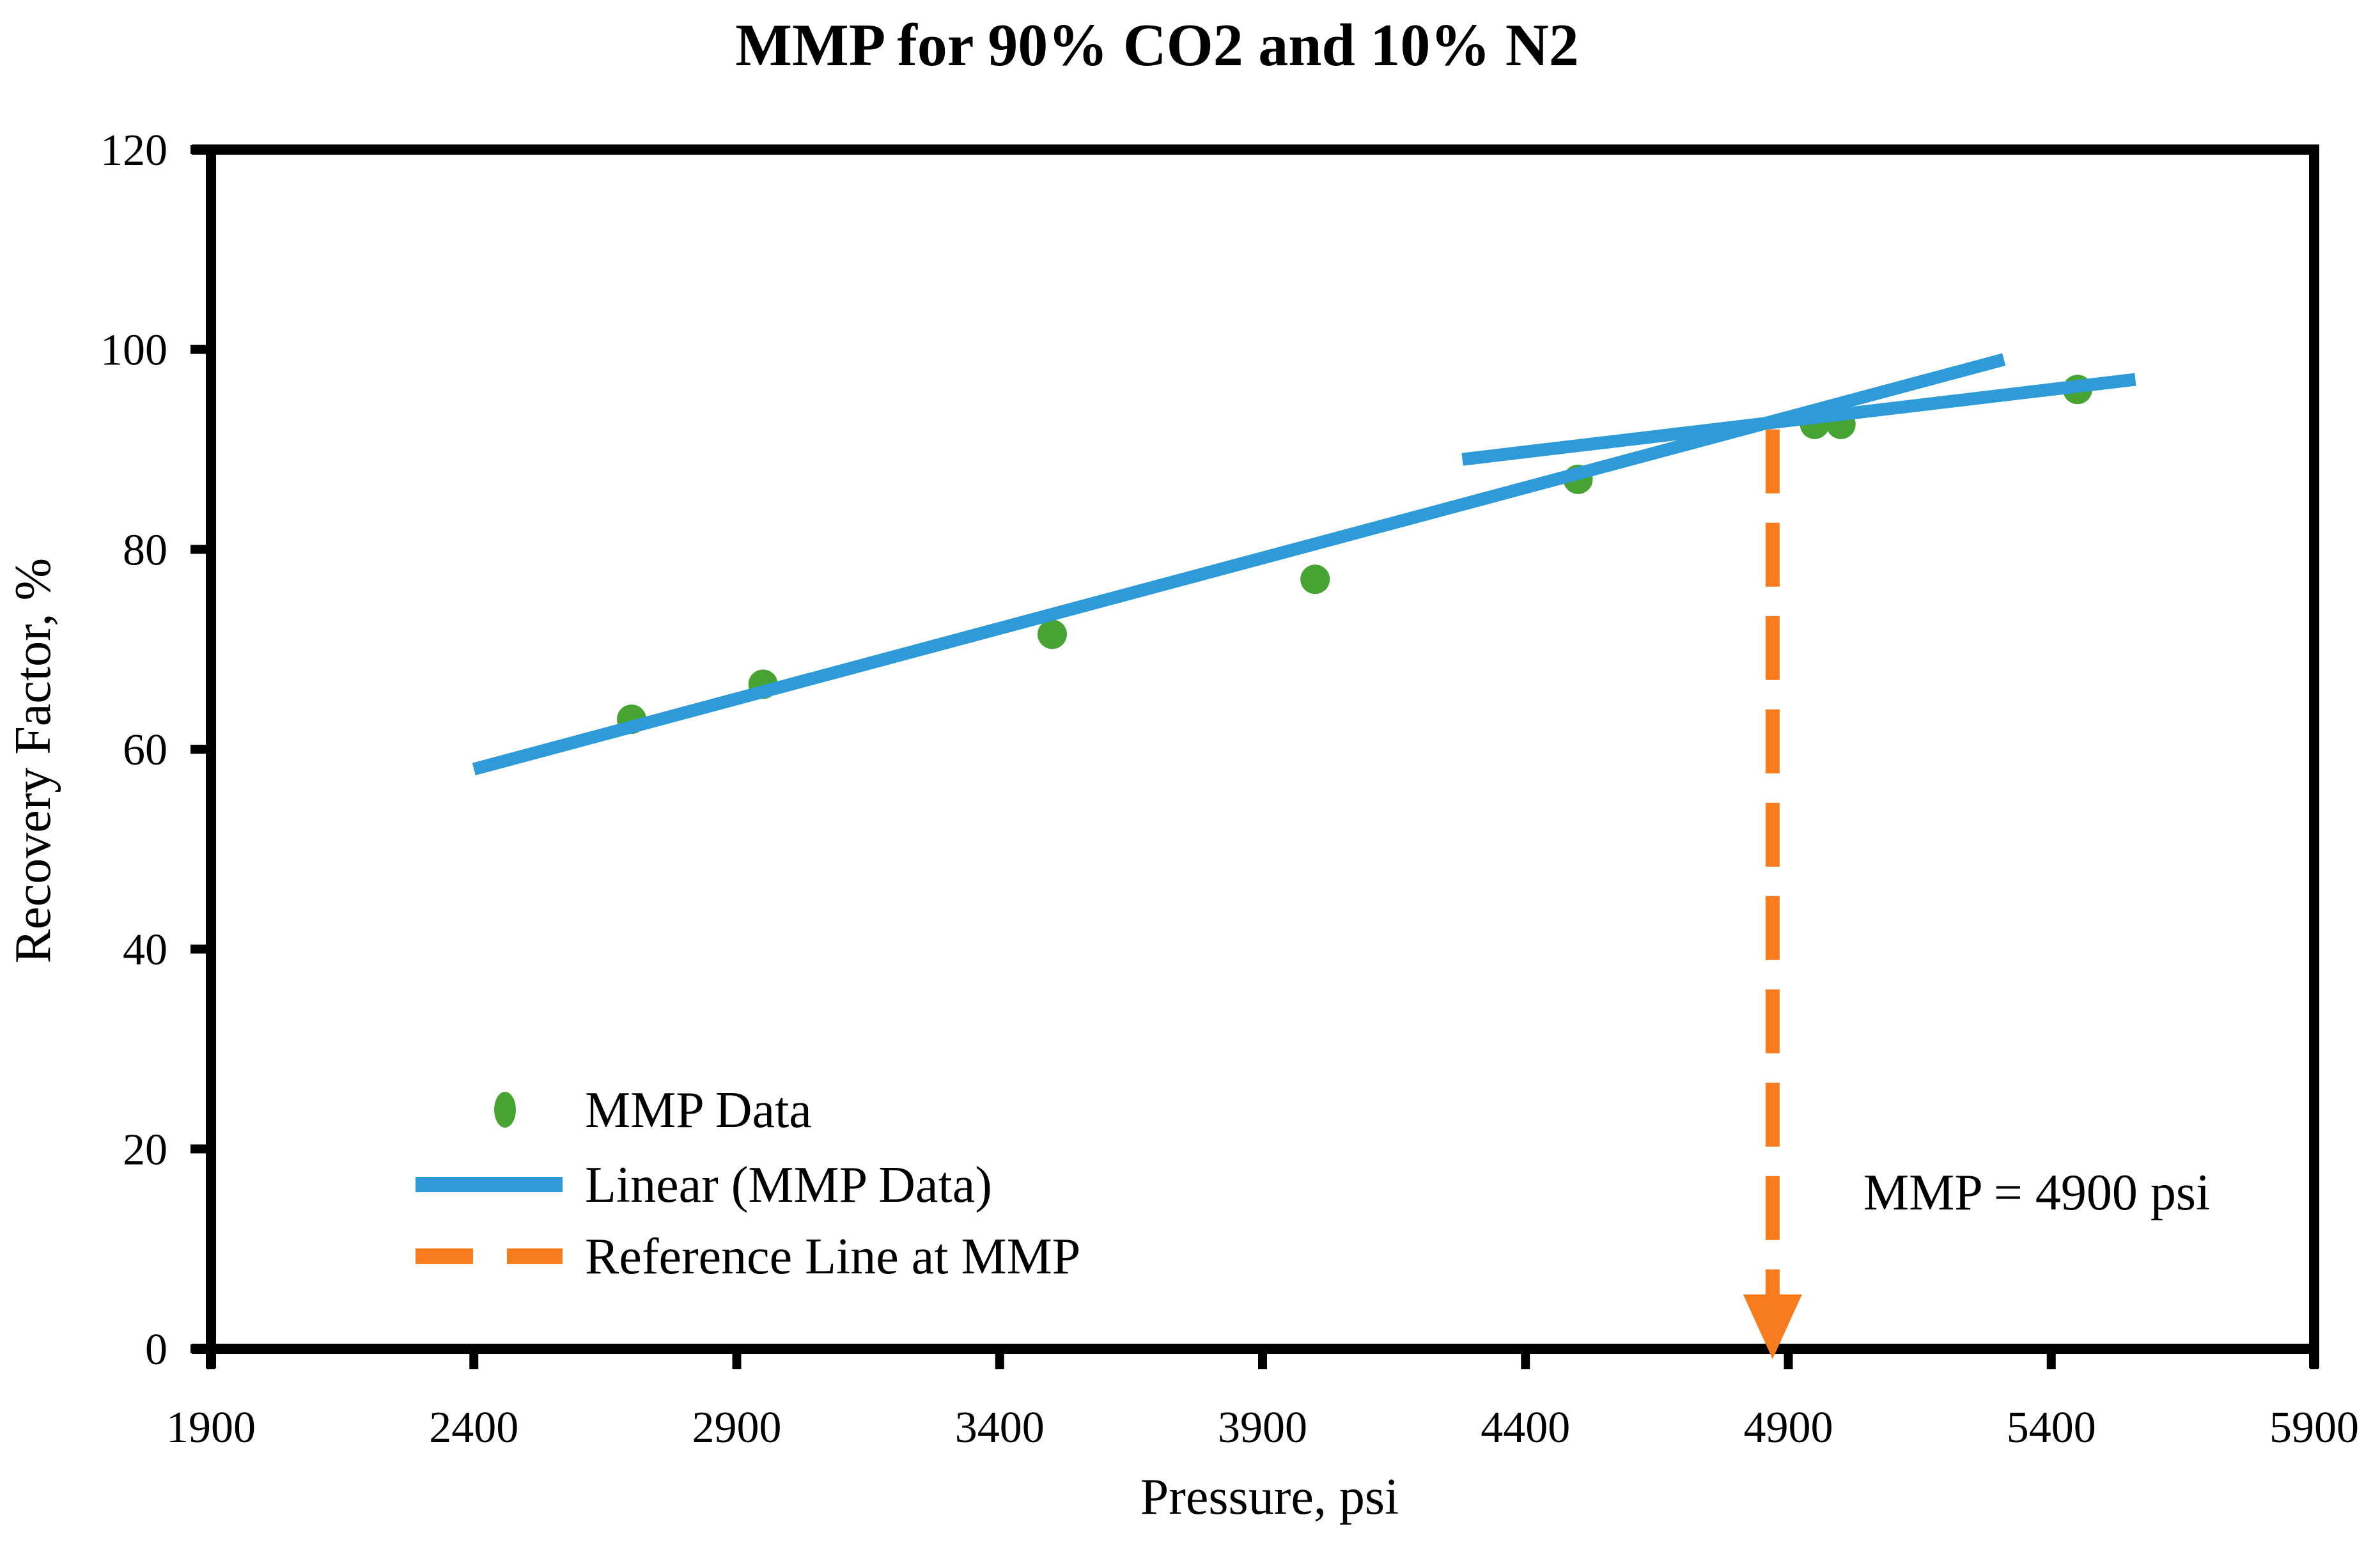 The height and width of the screenshot is (1554, 2380). What do you see at coordinates (156, 1349) in the screenshot?
I see `y-tick-label: 0` at bounding box center [156, 1349].